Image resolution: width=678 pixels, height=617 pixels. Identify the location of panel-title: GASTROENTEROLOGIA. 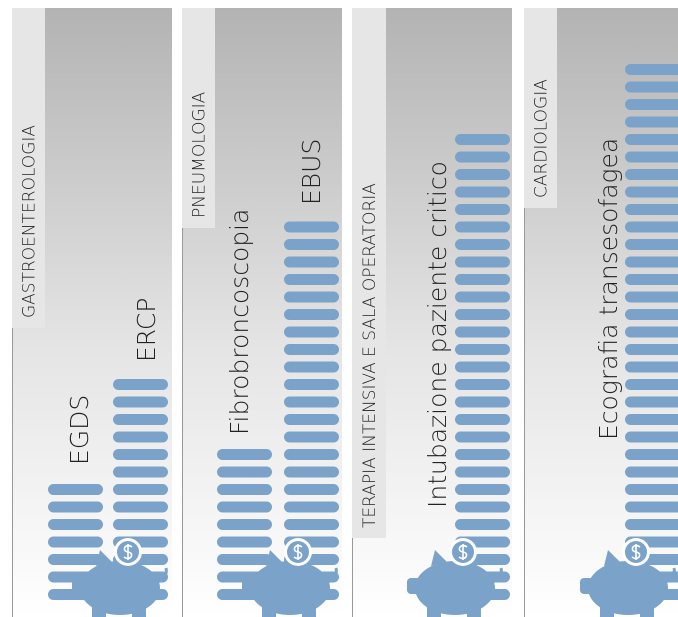
(30, 221).